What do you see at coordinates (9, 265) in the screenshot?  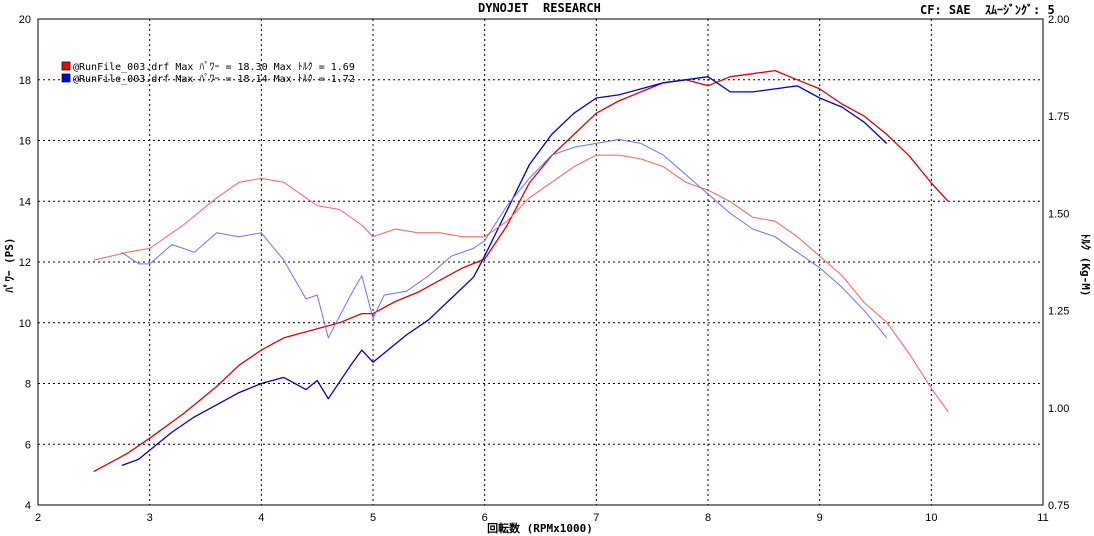 I see `y-axis-left-label: ﾊﾟﾜｰ (PS)` at bounding box center [9, 265].